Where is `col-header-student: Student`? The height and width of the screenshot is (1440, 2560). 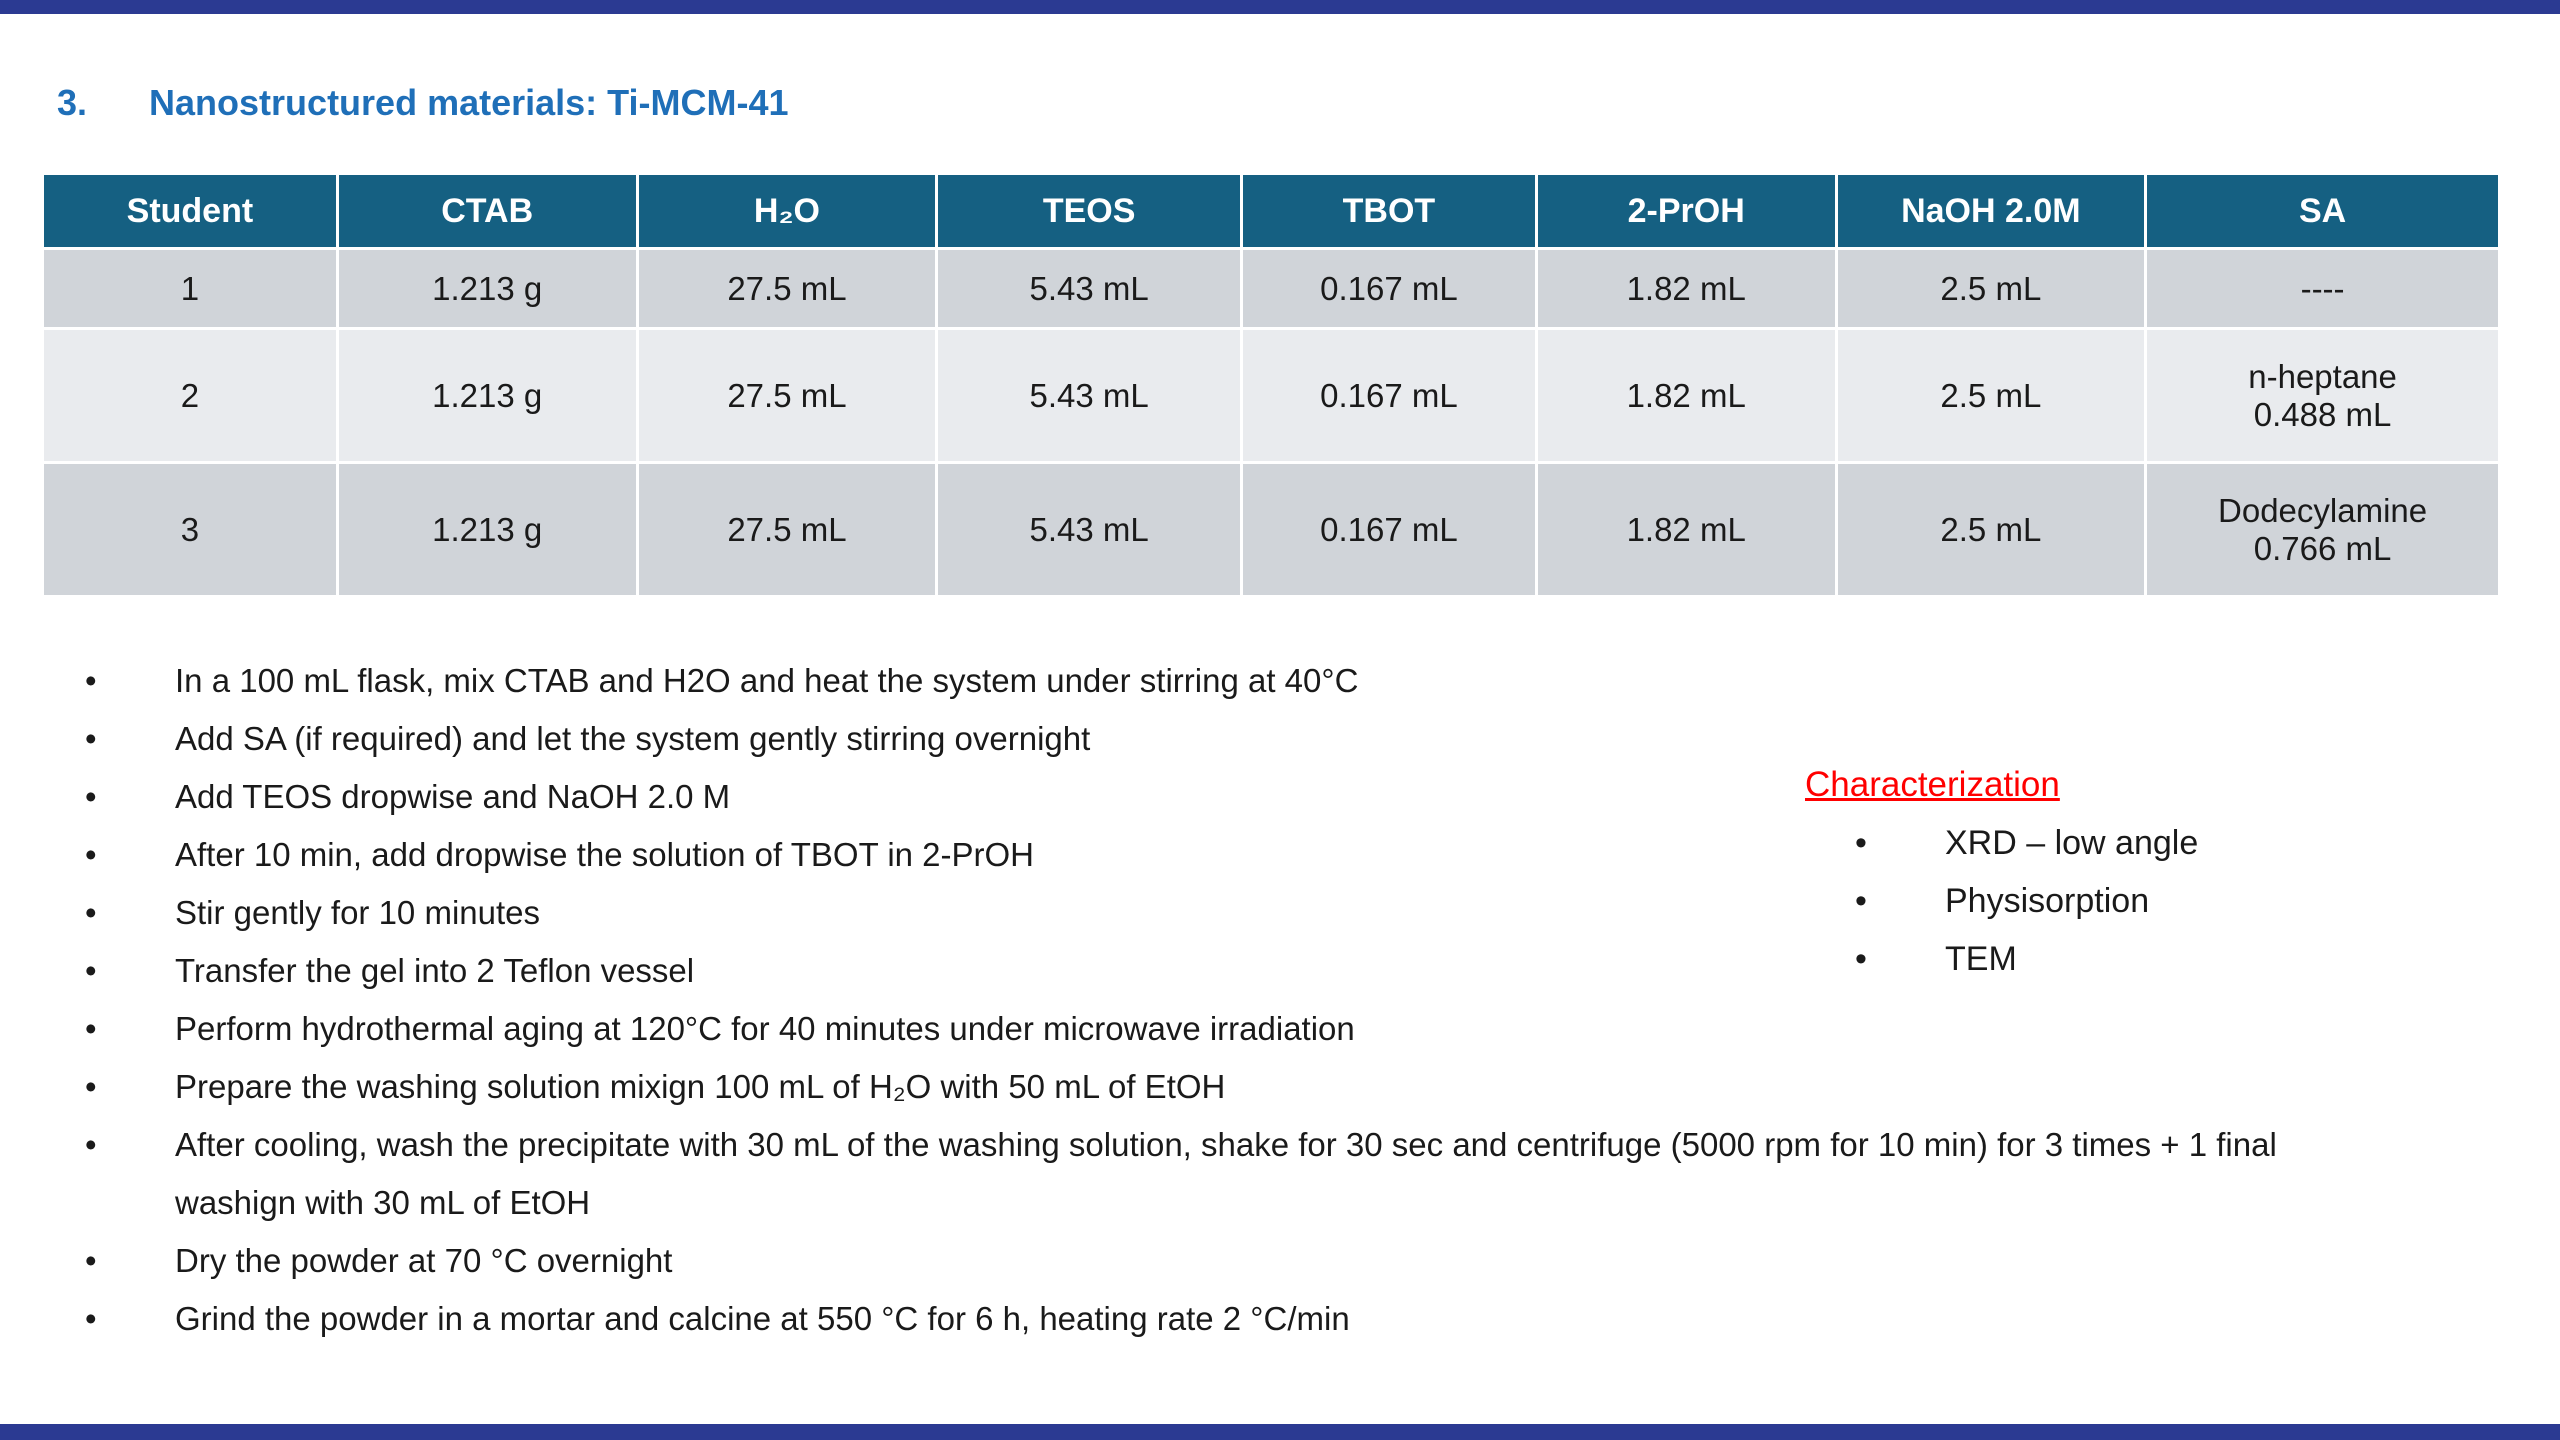 col-header-student: Student is located at coordinates (190, 211).